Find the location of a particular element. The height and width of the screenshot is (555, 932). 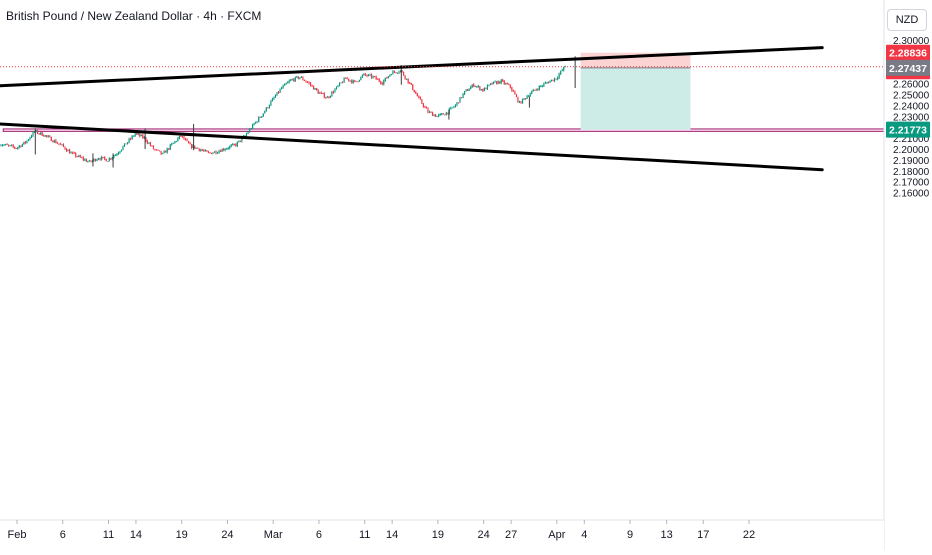

price-tick-label: 2.16000 is located at coordinates (911, 194).